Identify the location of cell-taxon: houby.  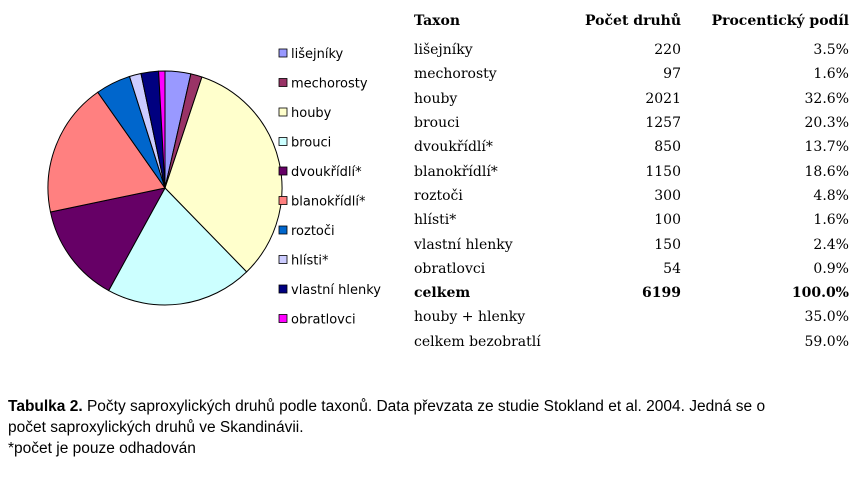
(436, 98).